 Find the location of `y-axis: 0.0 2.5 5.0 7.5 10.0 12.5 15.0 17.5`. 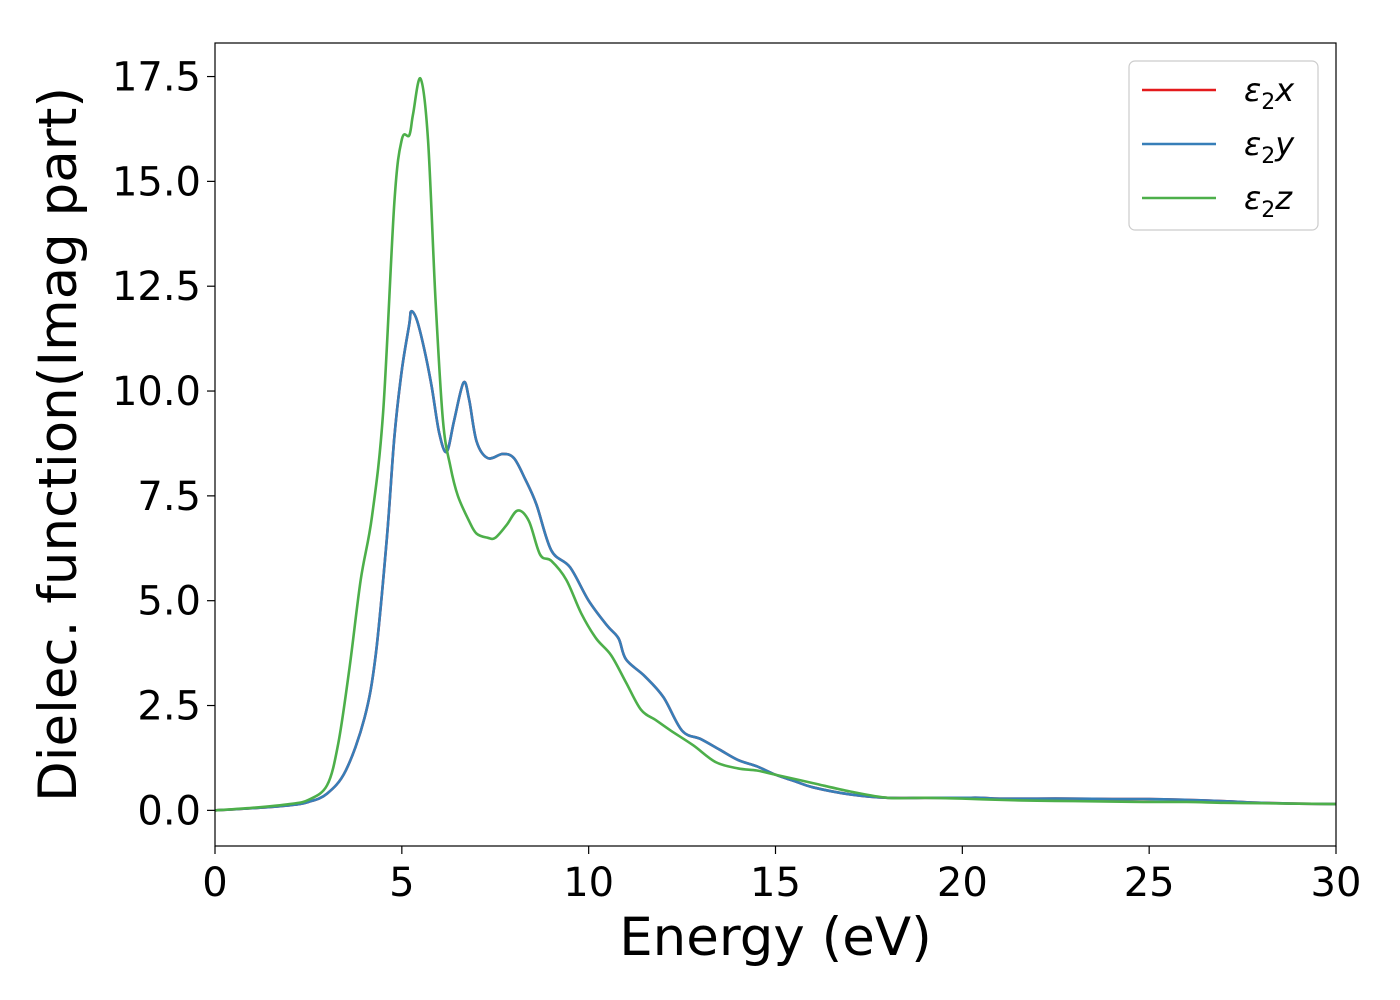

y-axis: 0.0 2.5 5.0 7.5 10.0 12.5 15.0 17.5 is located at coordinates (163, 444).